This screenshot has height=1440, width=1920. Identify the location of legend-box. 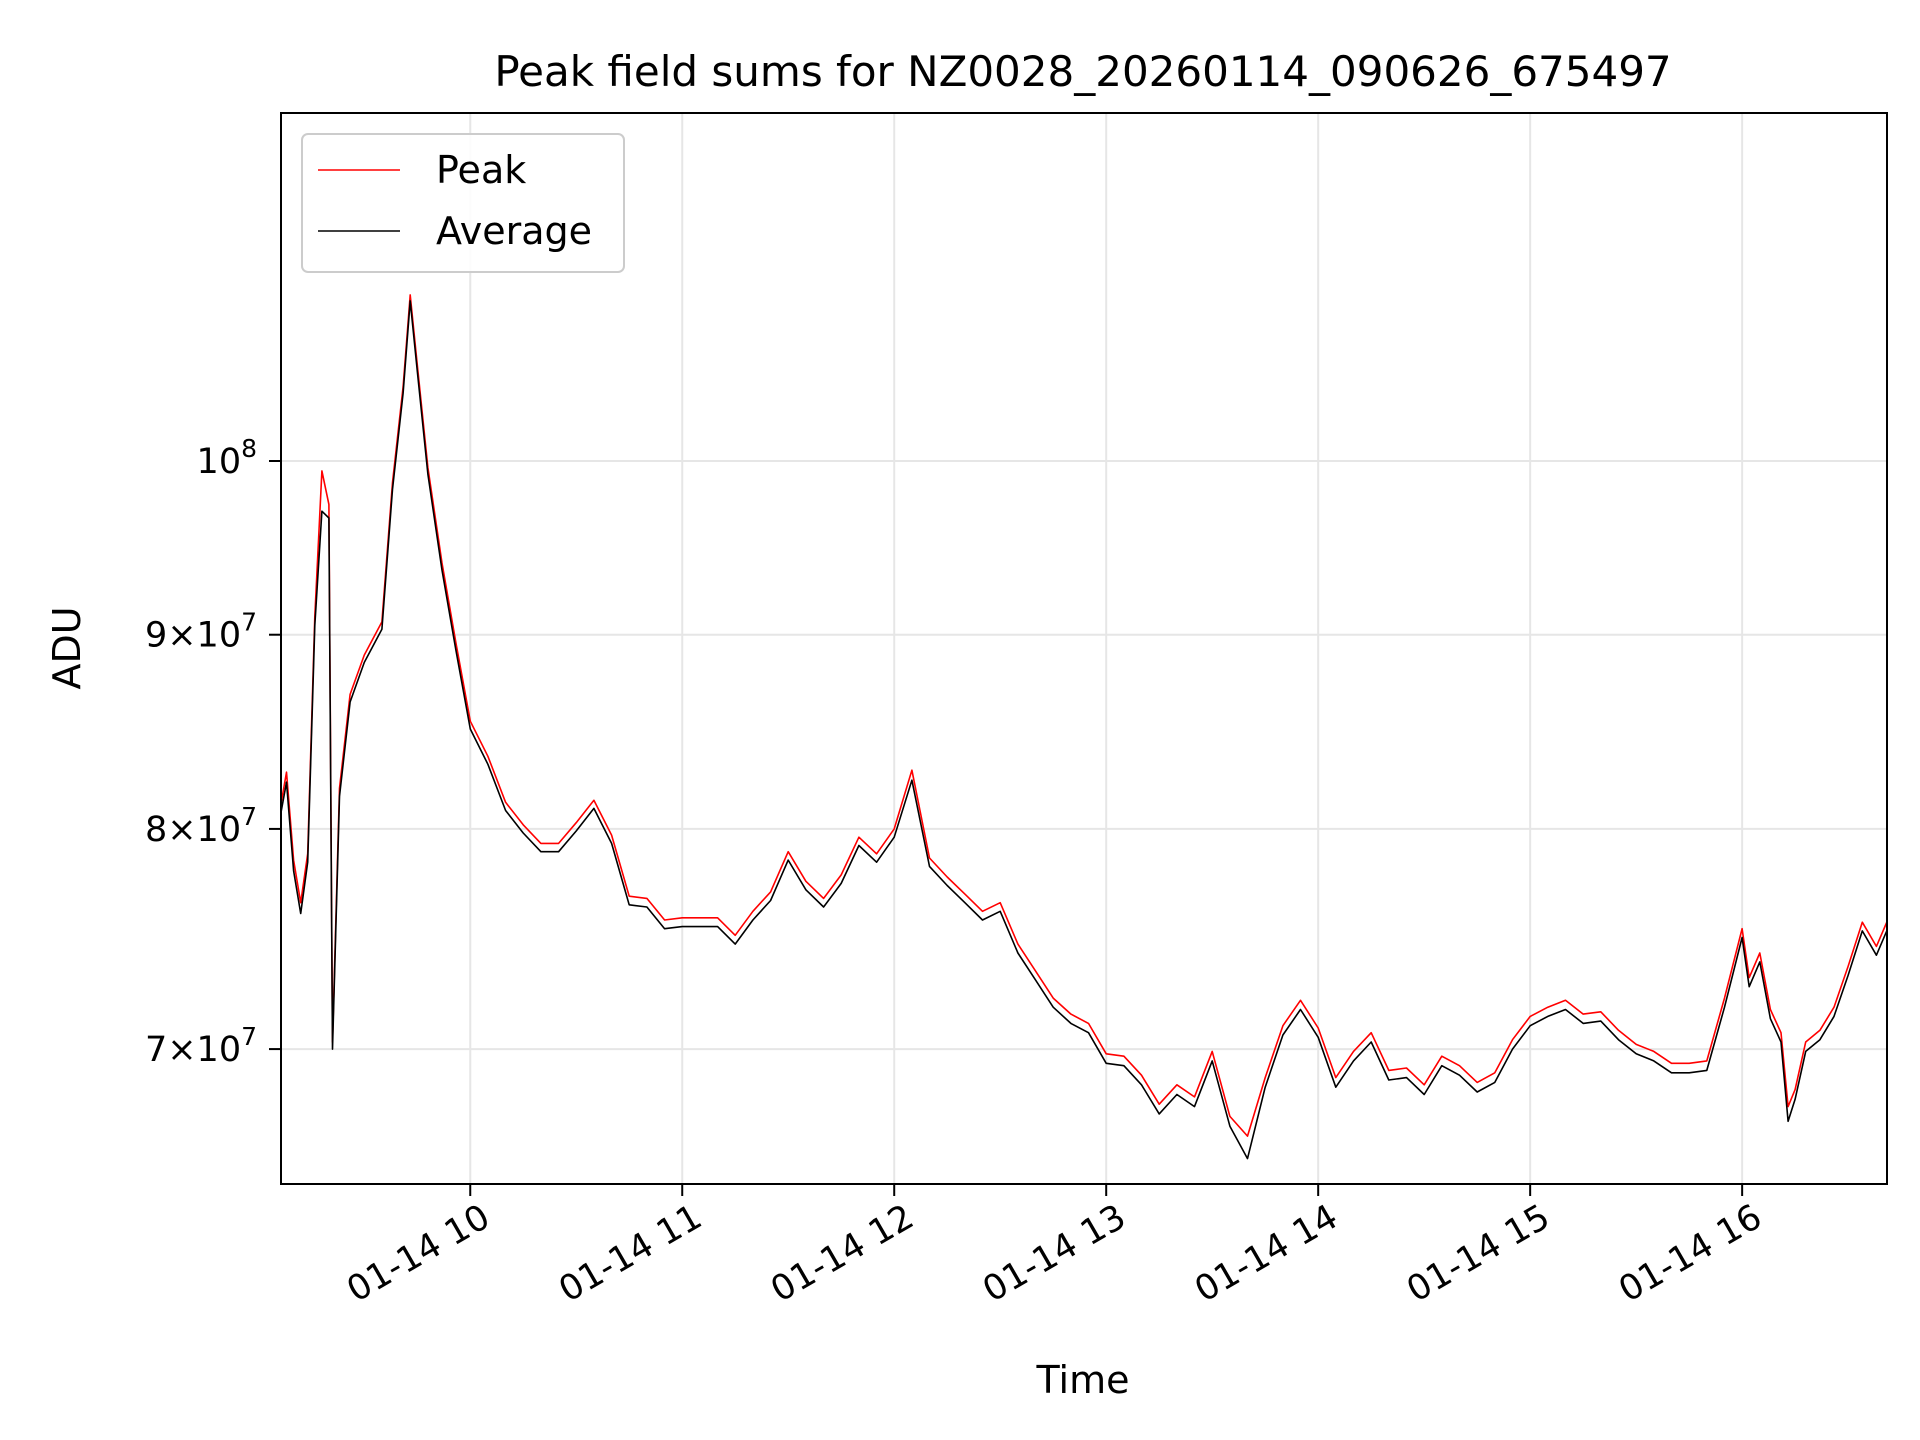
(463, 203).